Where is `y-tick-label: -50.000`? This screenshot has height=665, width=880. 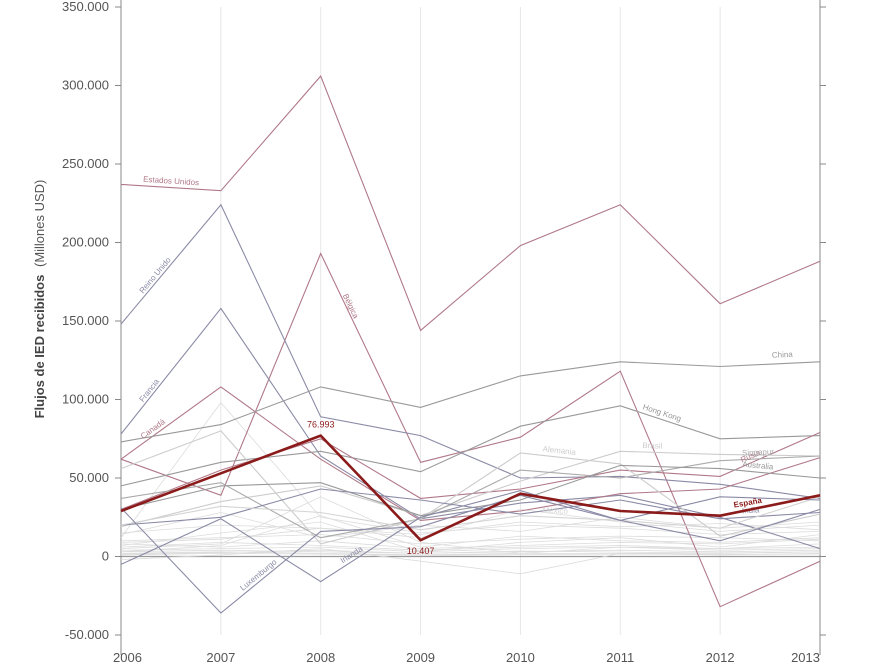 y-tick-label: -50.000 is located at coordinates (87, 634).